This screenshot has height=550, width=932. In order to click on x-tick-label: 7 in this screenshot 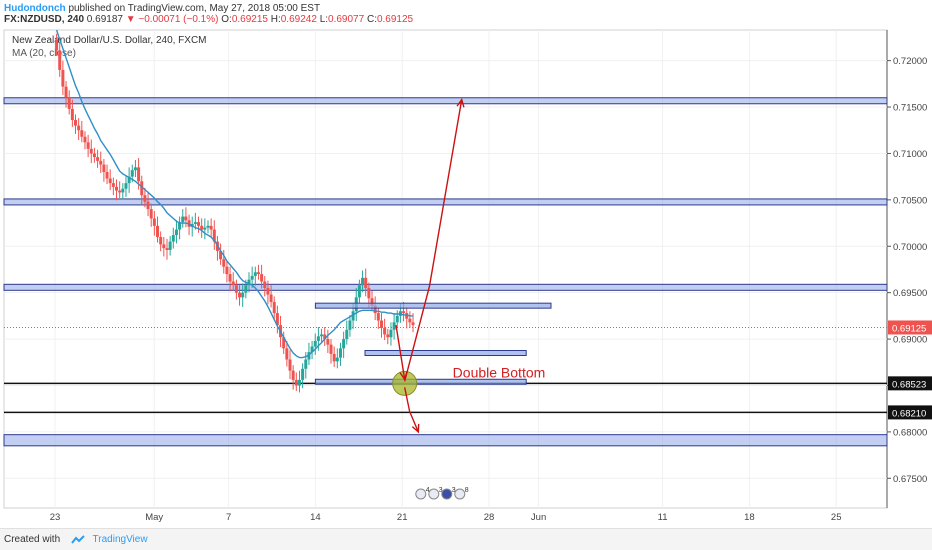, I will do `click(228, 517)`.